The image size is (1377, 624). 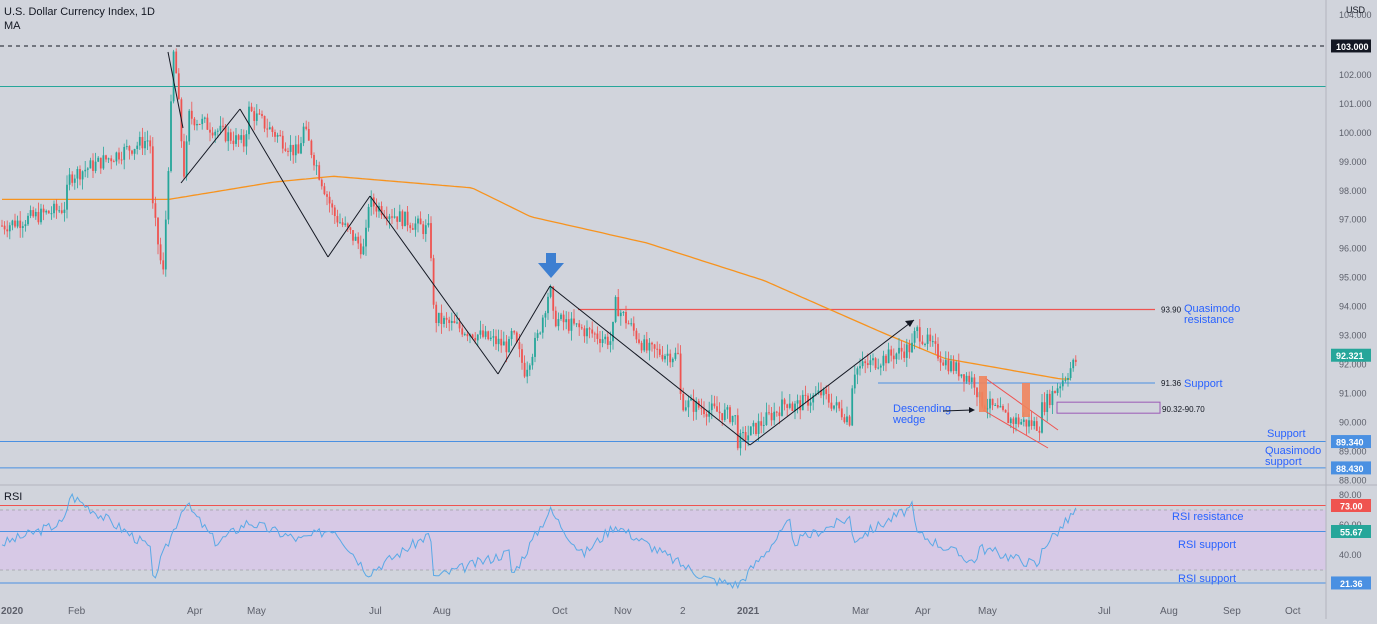 I want to click on indicator-label: MA, so click(x=12, y=26).